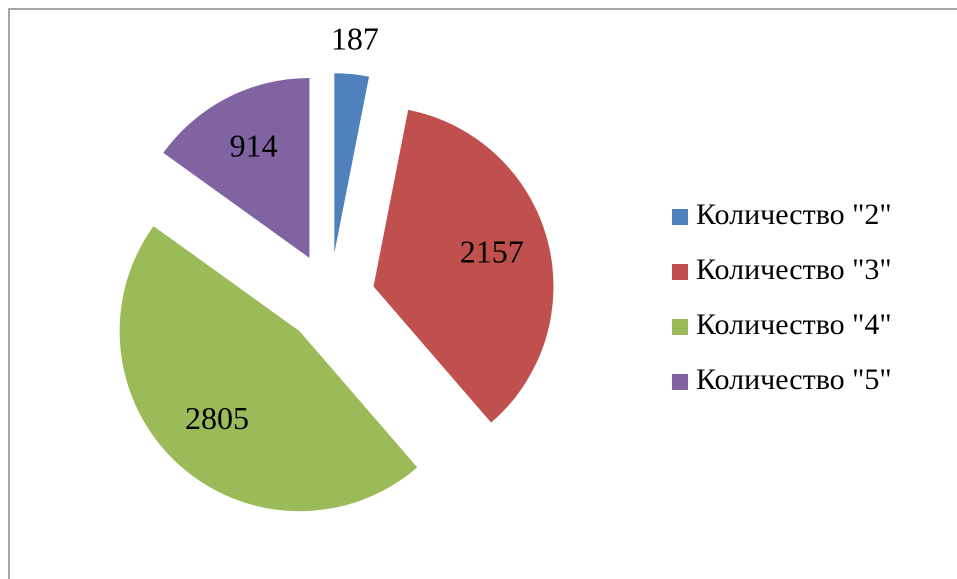  What do you see at coordinates (794, 269) in the screenshot?
I see `legend-label: Количество "3"` at bounding box center [794, 269].